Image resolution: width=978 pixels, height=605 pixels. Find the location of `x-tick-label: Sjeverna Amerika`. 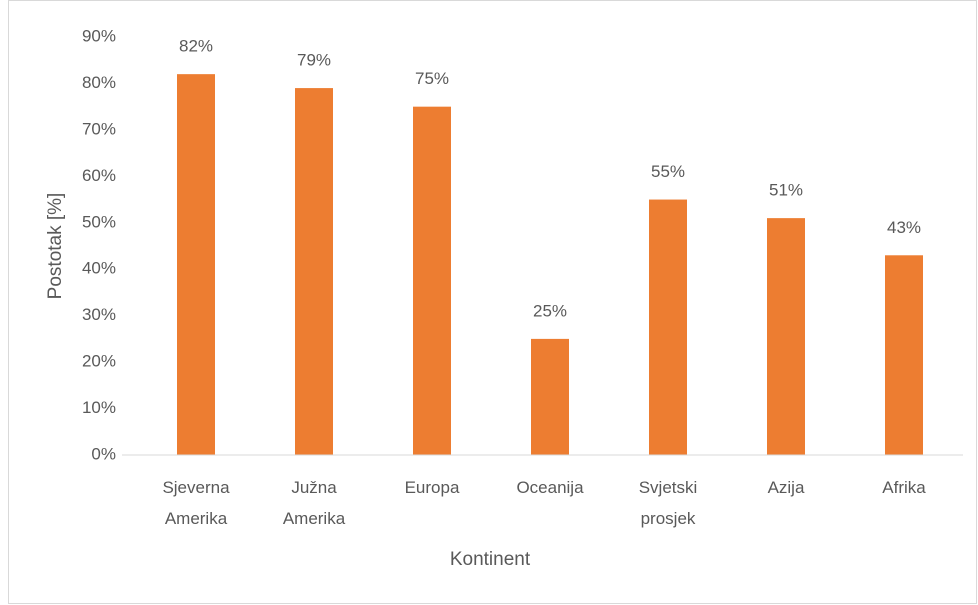

x-tick-label: Sjeverna Amerika is located at coordinates (196, 503).